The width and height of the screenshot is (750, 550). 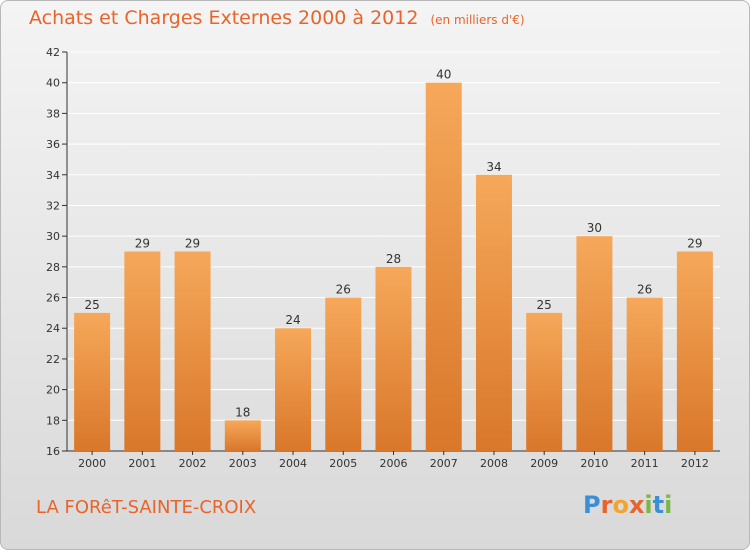 I want to click on x-tick-label: 2007, so click(x=444, y=463).